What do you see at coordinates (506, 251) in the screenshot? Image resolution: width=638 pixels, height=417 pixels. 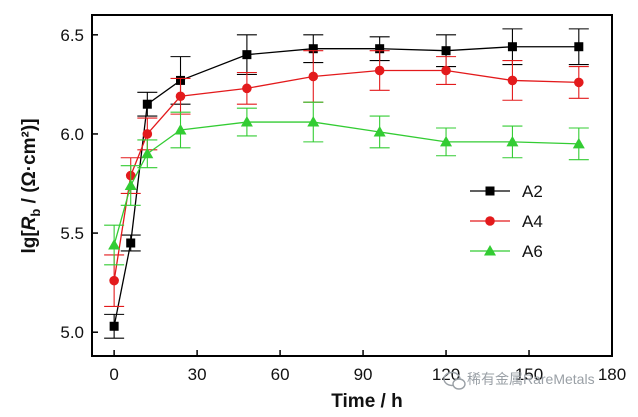 I see `legend-item-a6: A6` at bounding box center [506, 251].